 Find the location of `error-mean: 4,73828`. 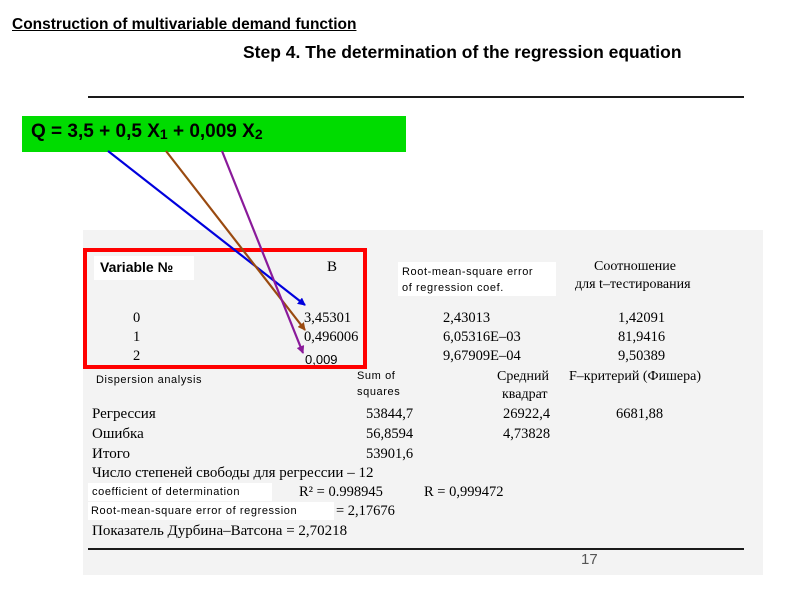

error-mean: 4,73828 is located at coordinates (527, 434).